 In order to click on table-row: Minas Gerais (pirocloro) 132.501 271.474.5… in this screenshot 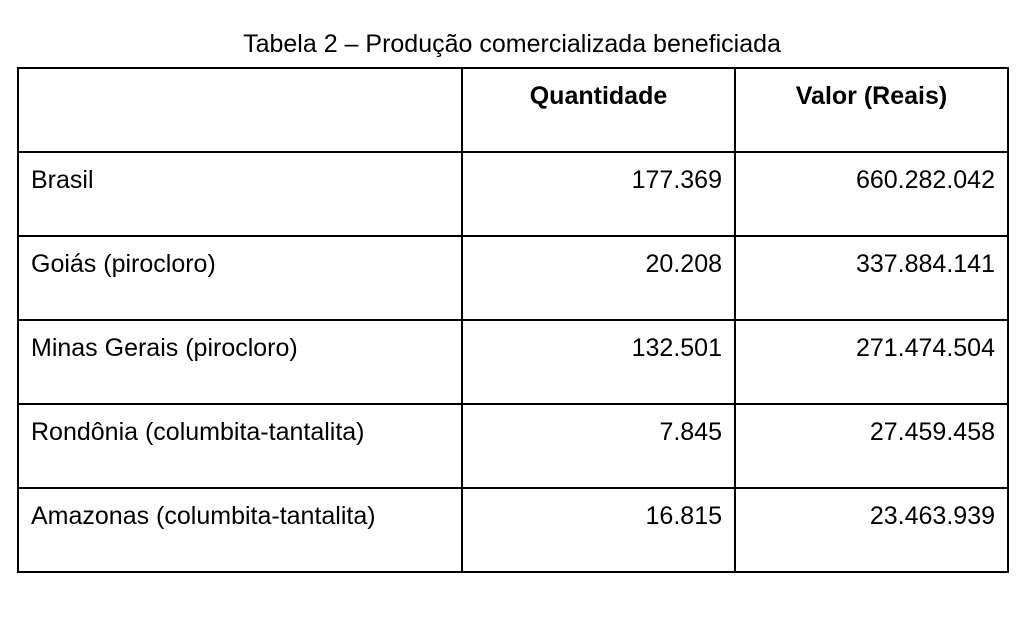, I will do `click(513, 362)`.